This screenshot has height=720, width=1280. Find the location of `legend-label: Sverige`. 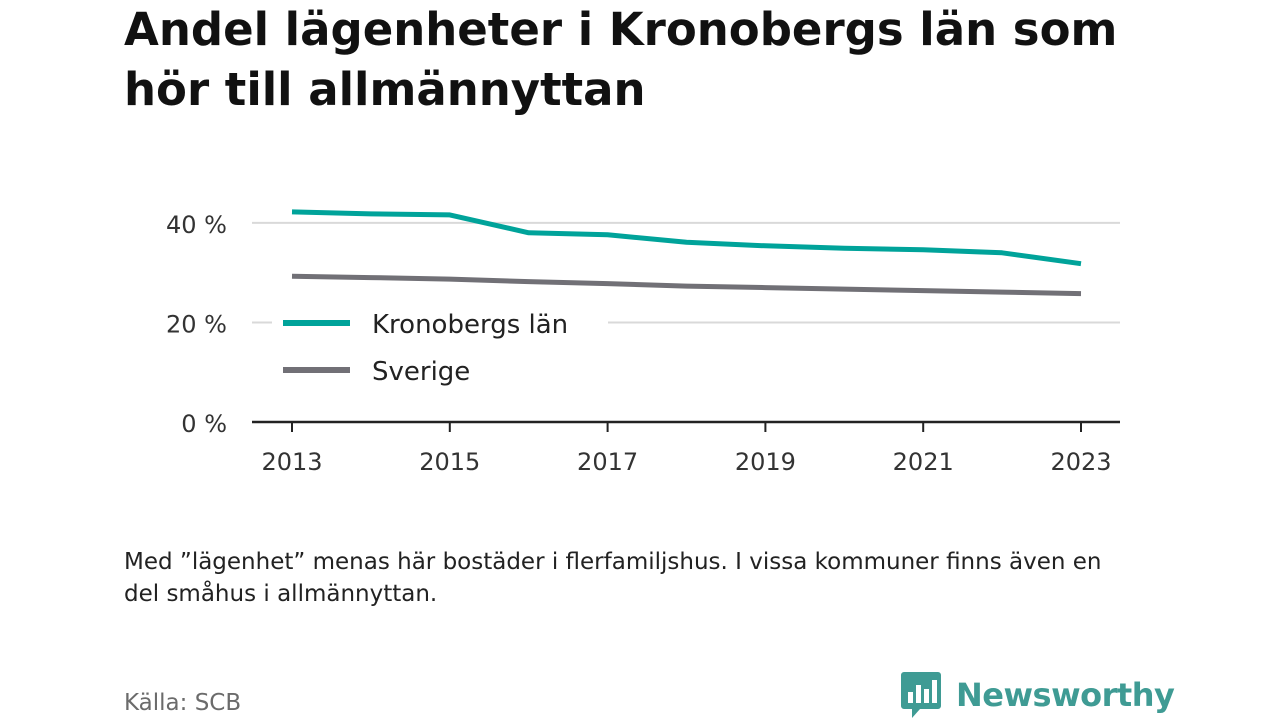

legend-label: Sverige is located at coordinates (421, 372).